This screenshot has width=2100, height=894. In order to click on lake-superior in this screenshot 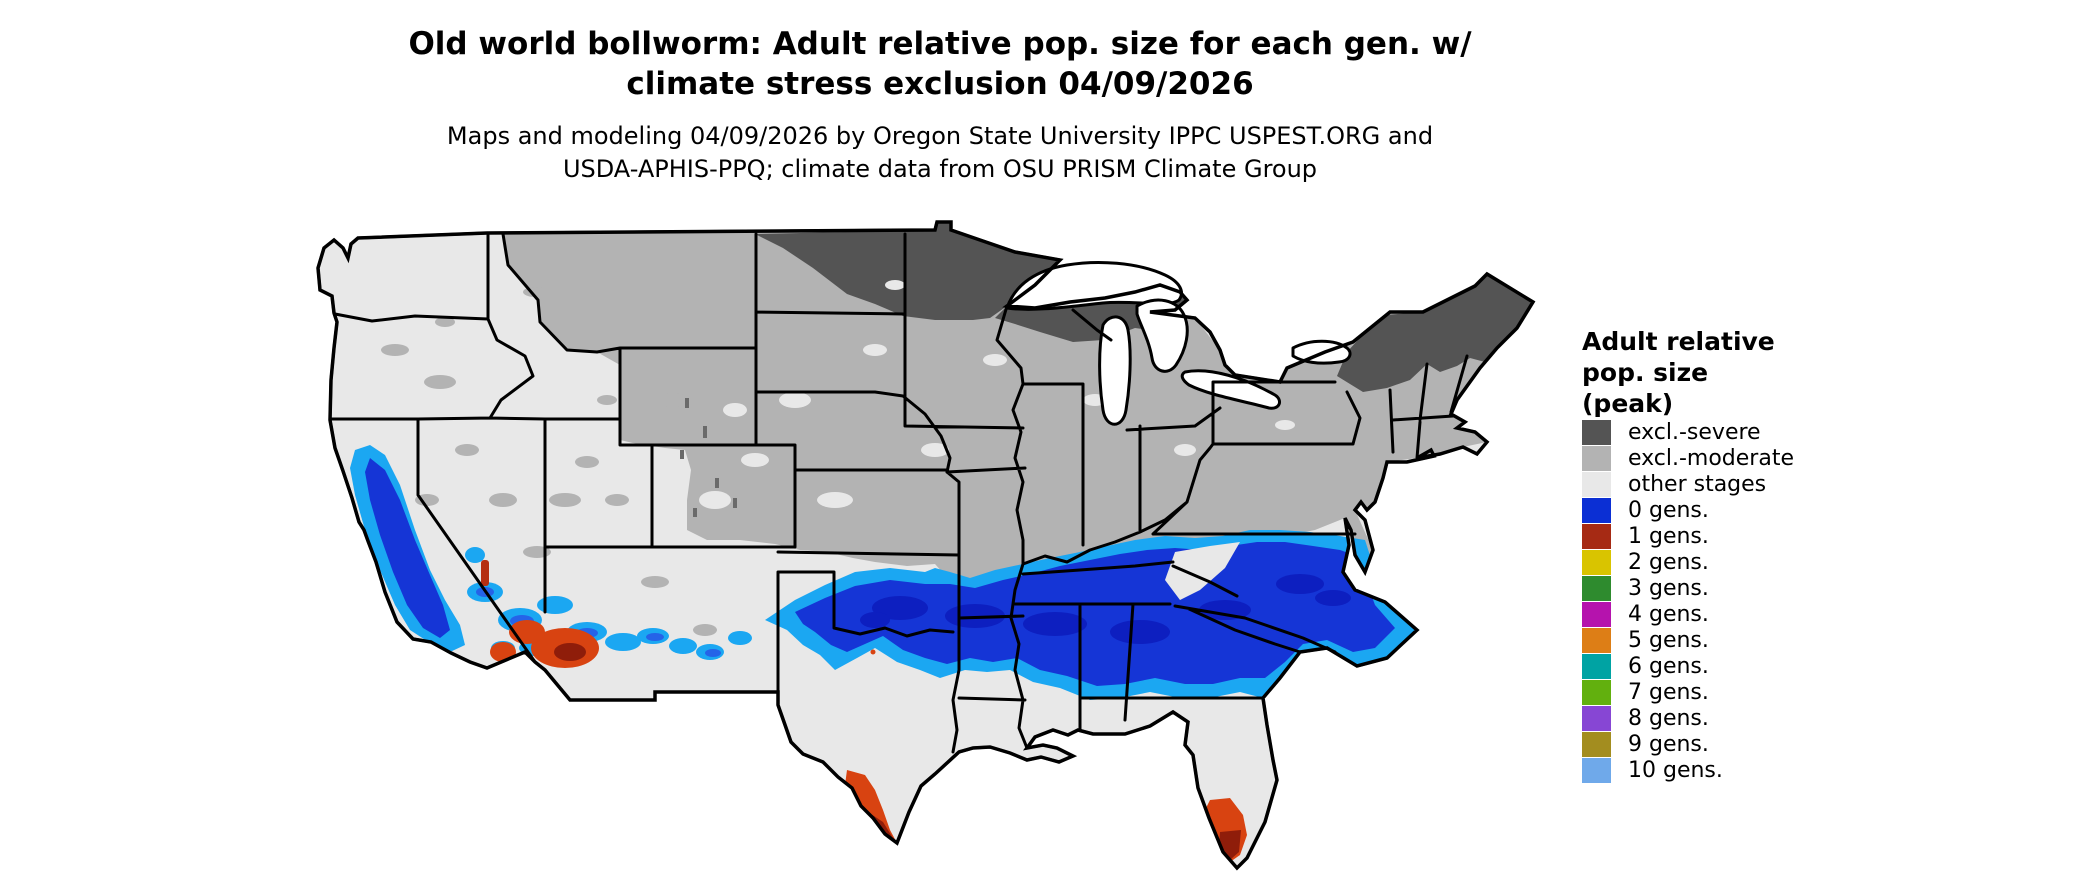, I will do `click(1094, 286)`.